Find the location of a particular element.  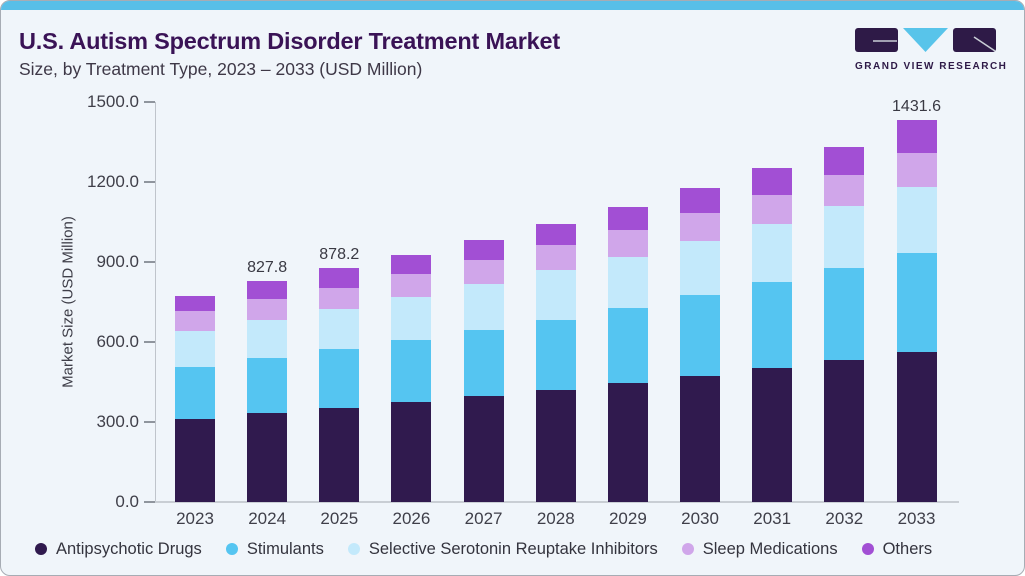

bar-2027 is located at coordinates (483, 370).